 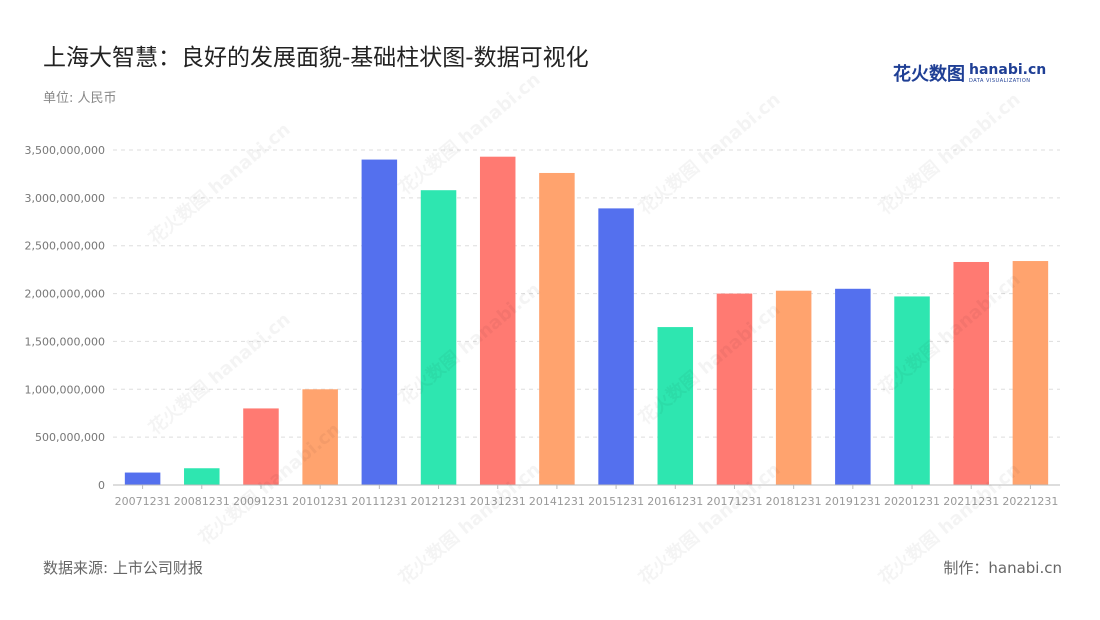 I want to click on y-tick-label: 2,000,000,000, so click(x=65, y=294).